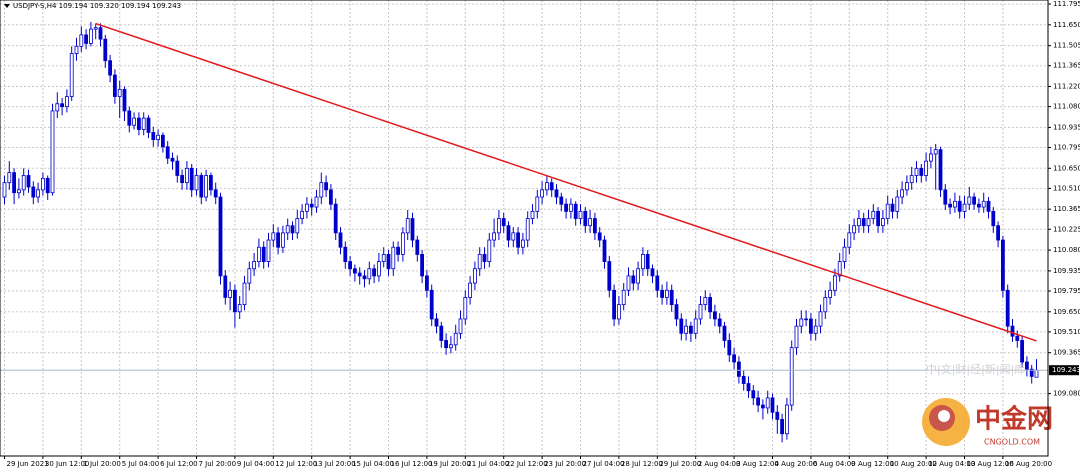 This screenshot has width=1080, height=472. What do you see at coordinates (1066, 370) in the screenshot?
I see `price-label: 109.243` at bounding box center [1066, 370].